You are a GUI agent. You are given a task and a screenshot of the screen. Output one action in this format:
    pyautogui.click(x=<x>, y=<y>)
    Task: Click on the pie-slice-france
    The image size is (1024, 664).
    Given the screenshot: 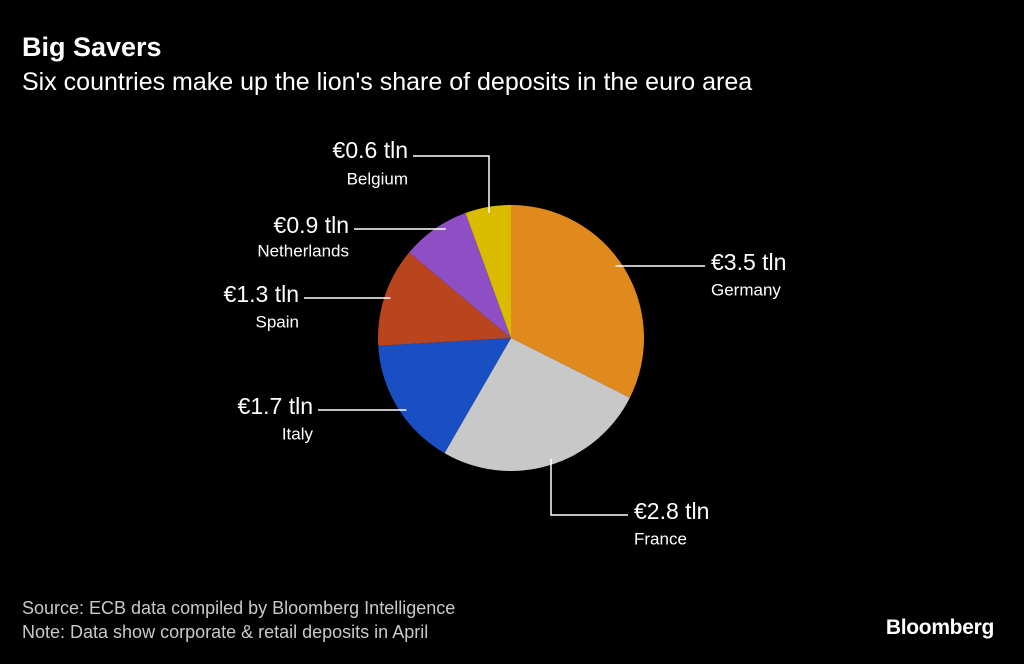 What is the action you would take?
    pyautogui.click(x=537, y=404)
    